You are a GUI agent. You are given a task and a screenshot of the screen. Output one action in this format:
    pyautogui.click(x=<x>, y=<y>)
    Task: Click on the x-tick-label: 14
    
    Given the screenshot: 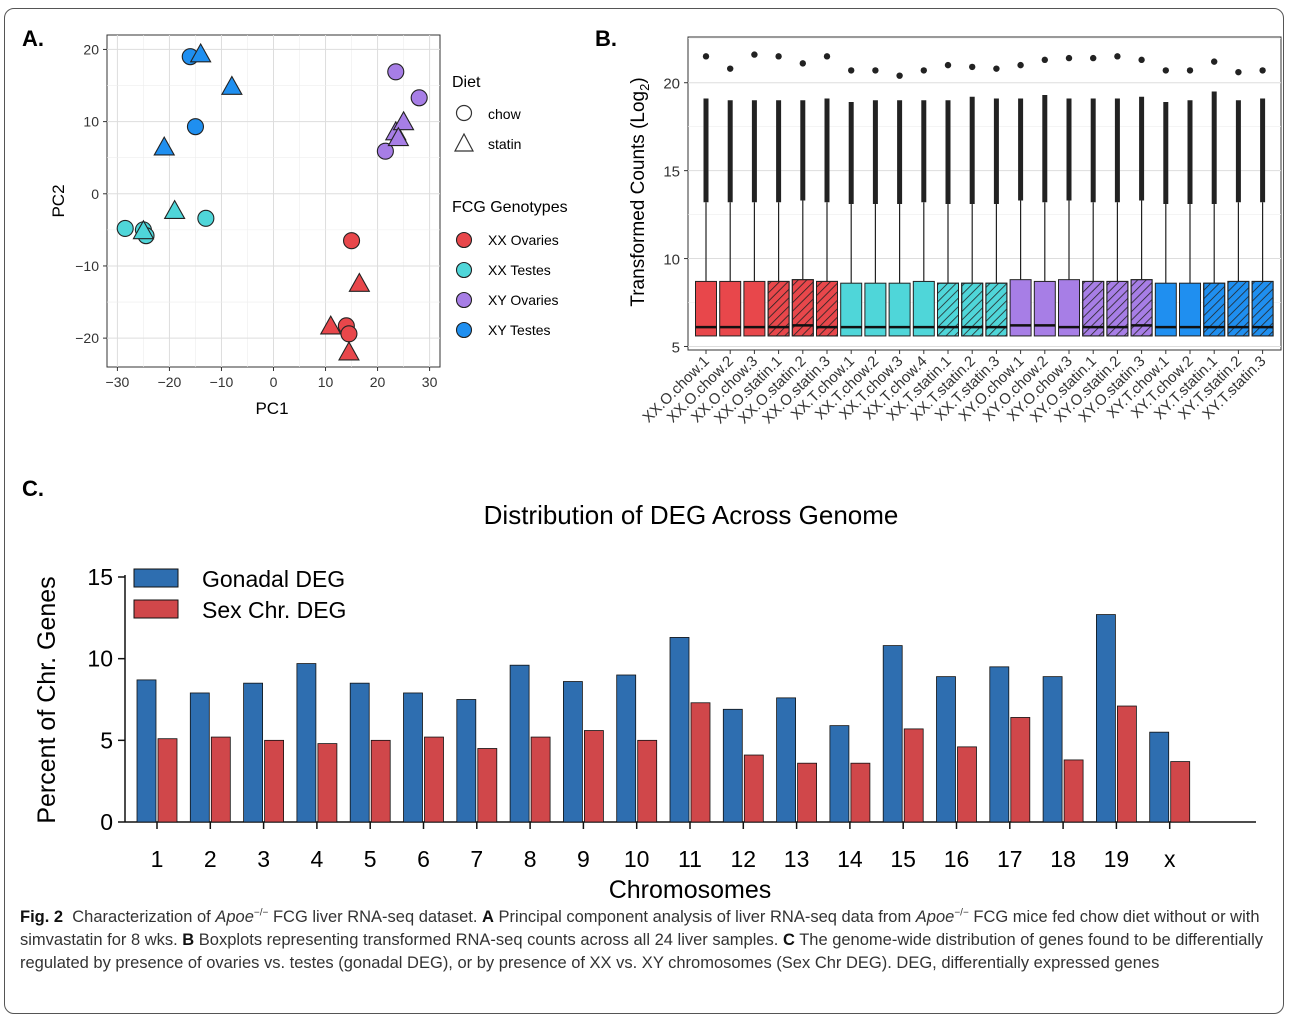 What is the action you would take?
    pyautogui.click(x=850, y=859)
    